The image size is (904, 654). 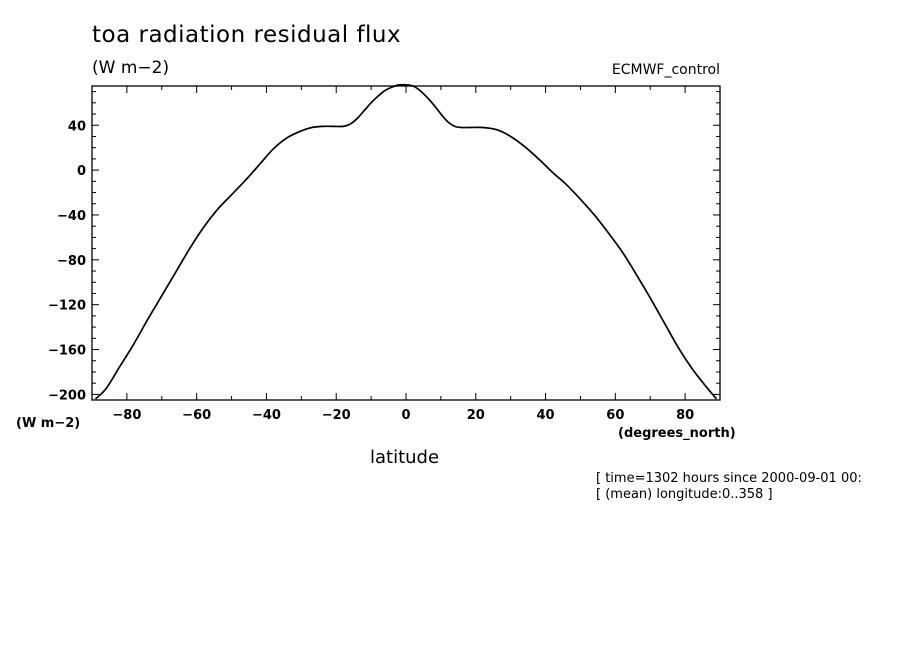 What do you see at coordinates (405, 457) in the screenshot?
I see `x-axis-label: latitude` at bounding box center [405, 457].